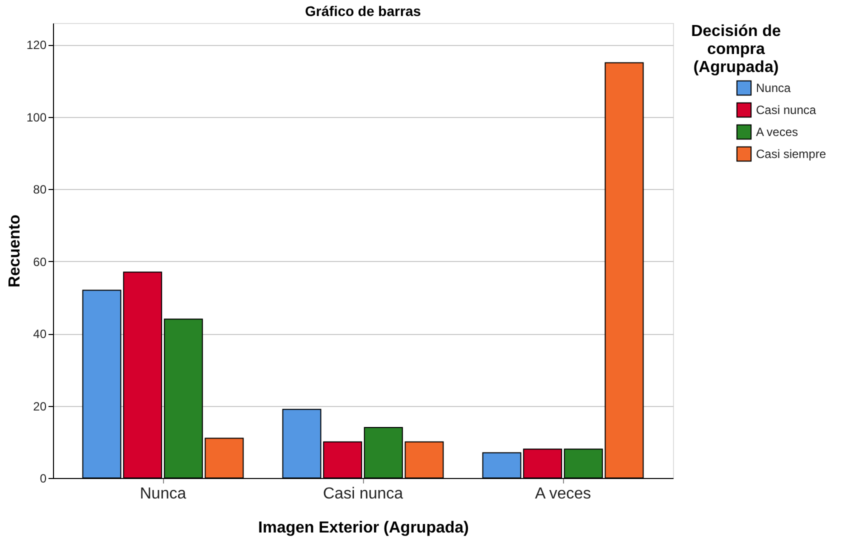 This screenshot has height=560, width=841. What do you see at coordinates (43, 479) in the screenshot?
I see `y-tick-label: 0` at bounding box center [43, 479].